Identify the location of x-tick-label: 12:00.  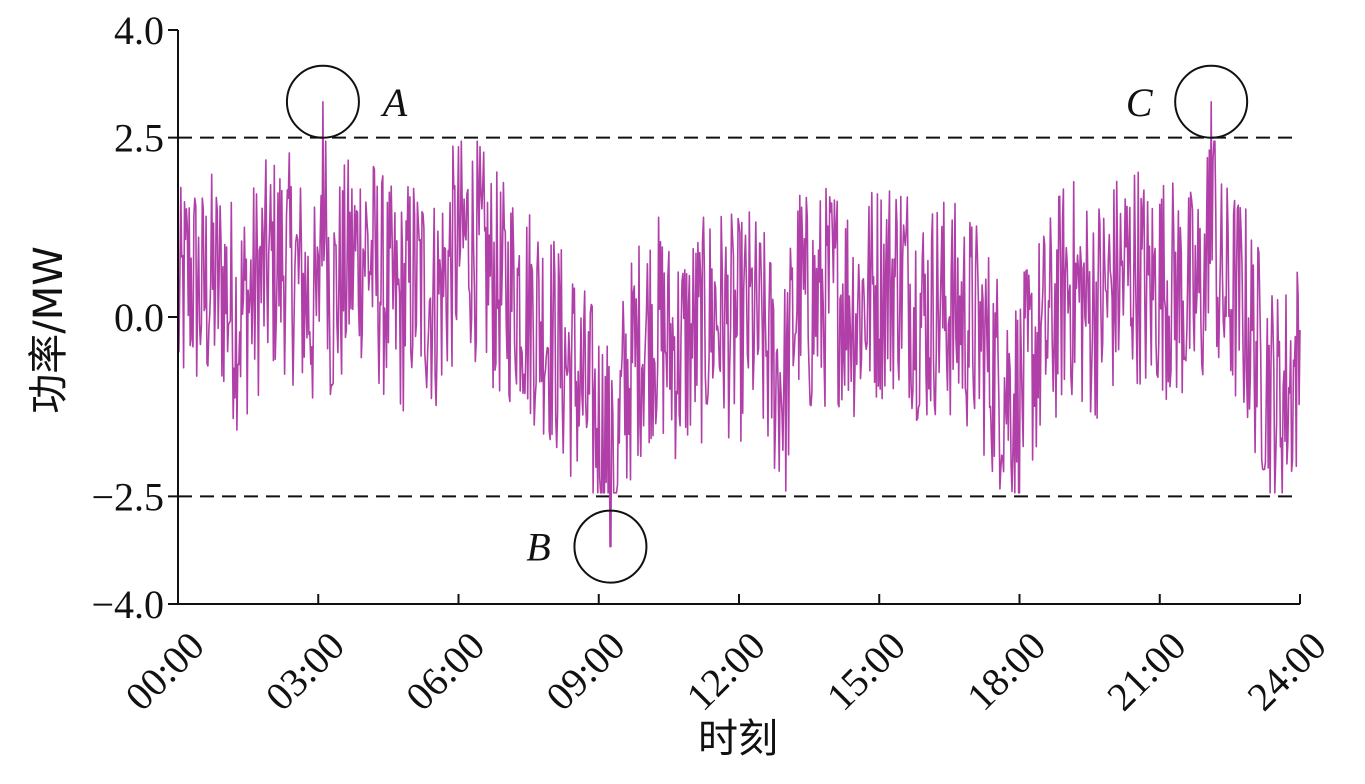
(725, 671).